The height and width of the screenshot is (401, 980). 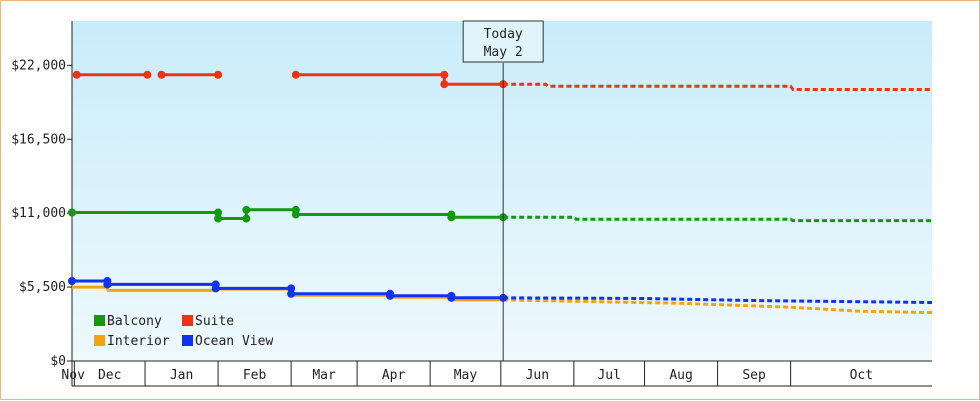 I want to click on today-date-label: May 2, so click(x=503, y=52).